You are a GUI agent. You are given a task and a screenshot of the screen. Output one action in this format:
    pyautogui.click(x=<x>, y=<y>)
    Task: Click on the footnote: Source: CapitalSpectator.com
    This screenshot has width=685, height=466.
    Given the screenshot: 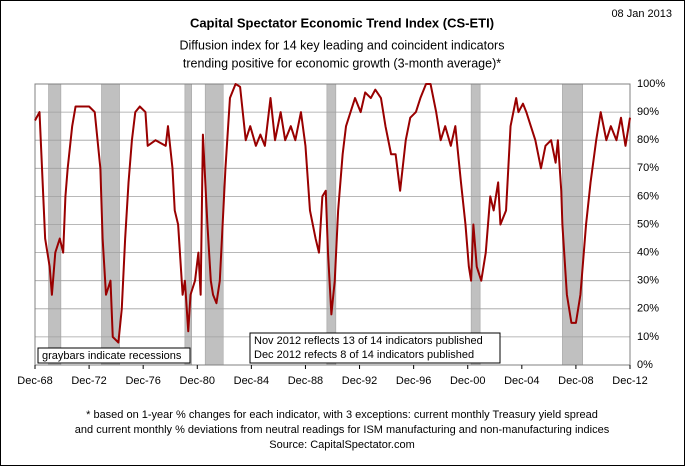 What is the action you would take?
    pyautogui.click(x=342, y=445)
    